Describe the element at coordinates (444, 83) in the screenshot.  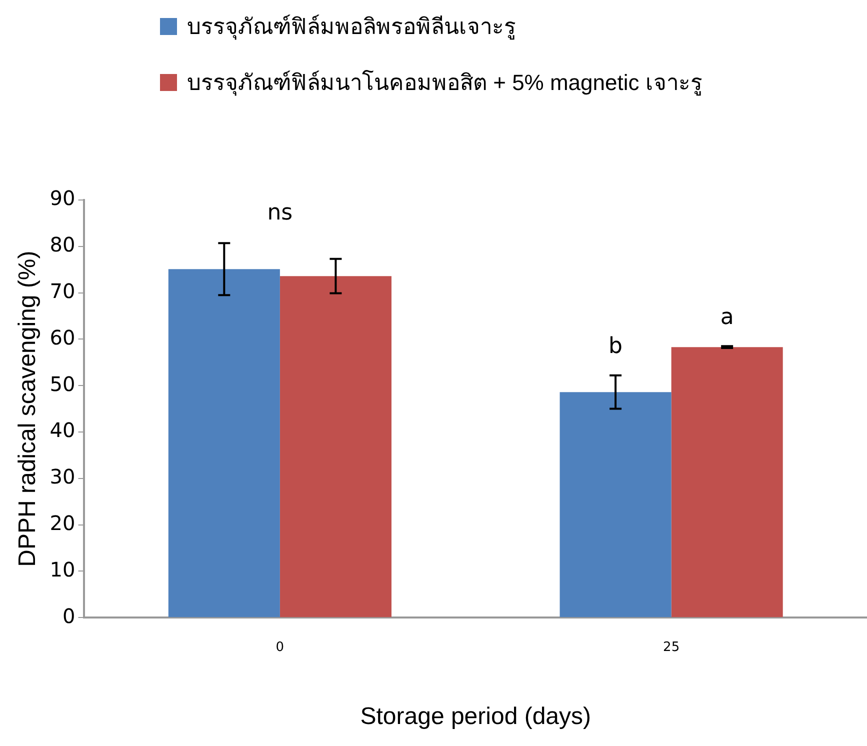
I see `legend-label: บรรจุภัณฑ์ฟิล์มนาโนคอมพอสิต + 5% magnetic เจาะรู` at that location.